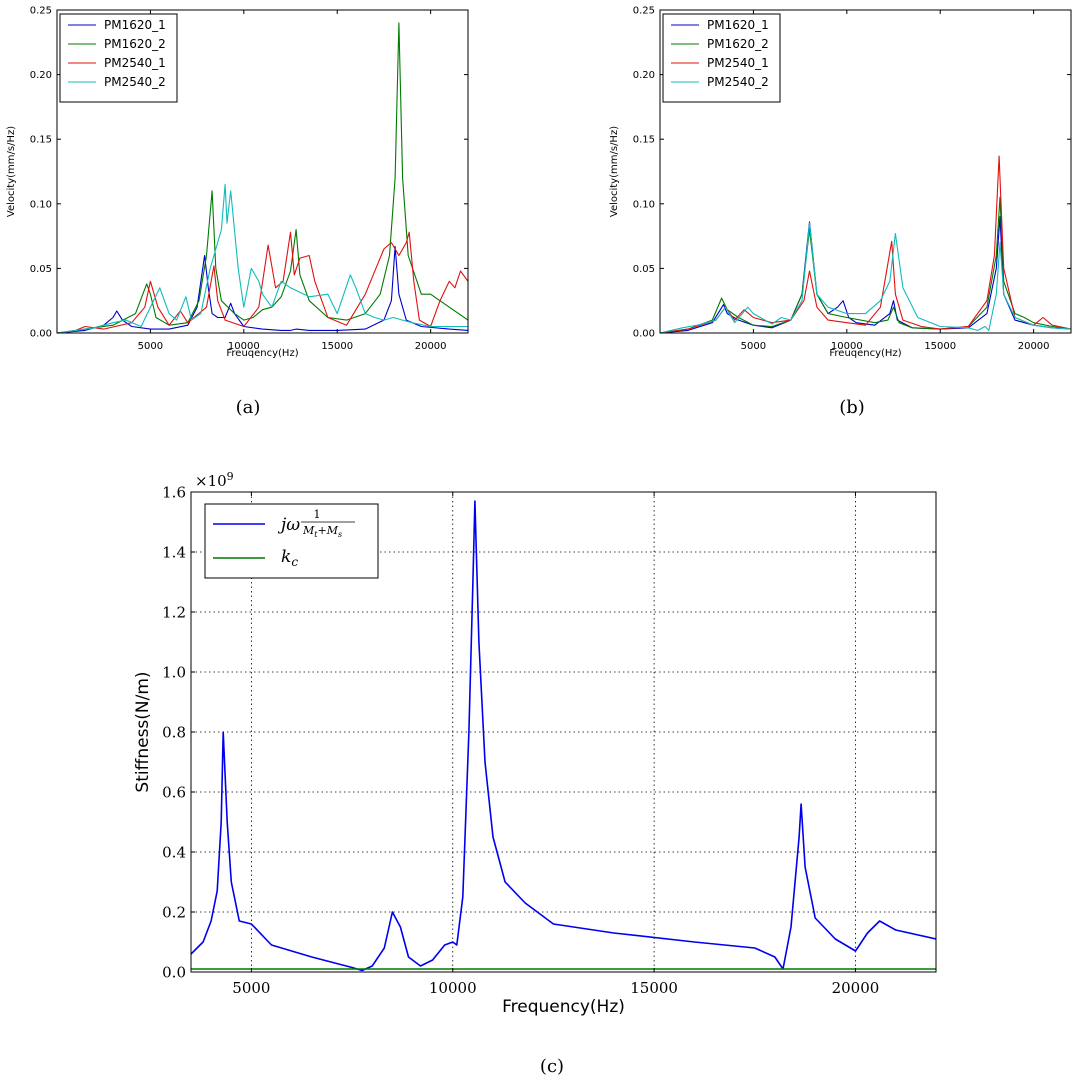 This screenshot has height=1081, width=1073. Describe the element at coordinates (552, 1066) in the screenshot. I see `panel-caption: (c)` at that location.